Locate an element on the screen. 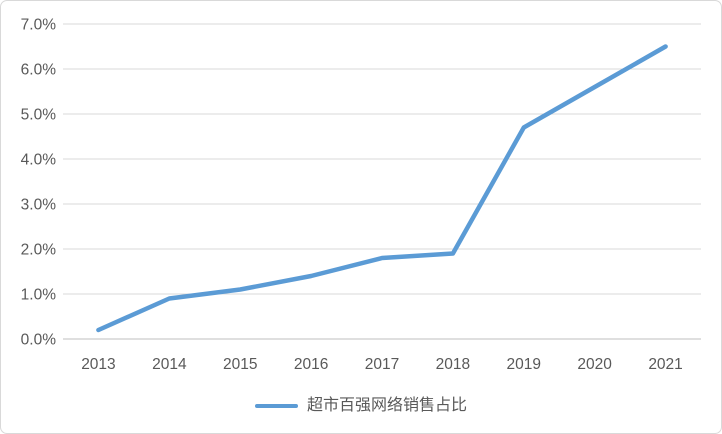  x-tick-label: 2016 is located at coordinates (311, 364).